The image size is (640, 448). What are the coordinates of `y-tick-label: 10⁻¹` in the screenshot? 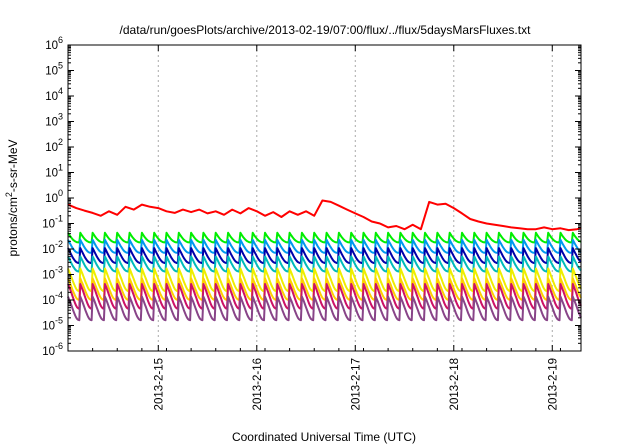 It's located at (52, 222).